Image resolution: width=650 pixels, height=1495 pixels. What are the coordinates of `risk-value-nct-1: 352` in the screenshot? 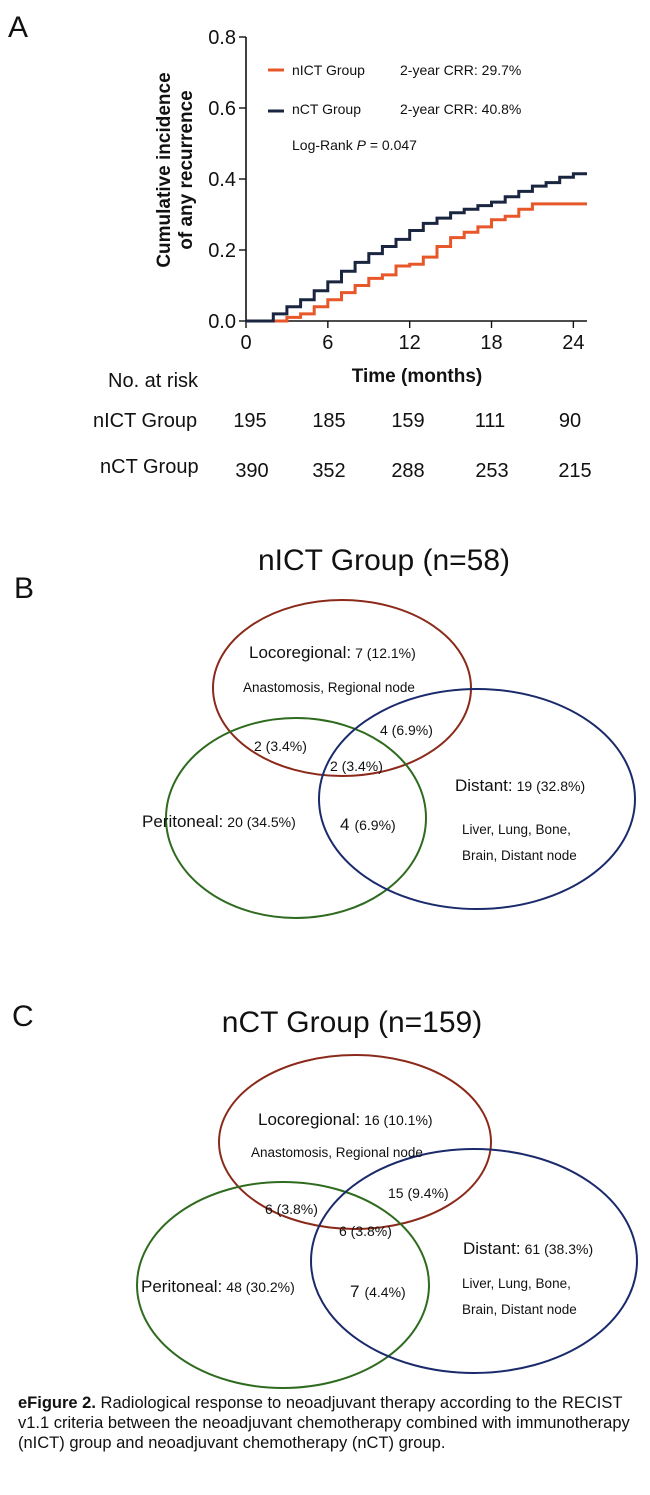 It's located at (328, 471).